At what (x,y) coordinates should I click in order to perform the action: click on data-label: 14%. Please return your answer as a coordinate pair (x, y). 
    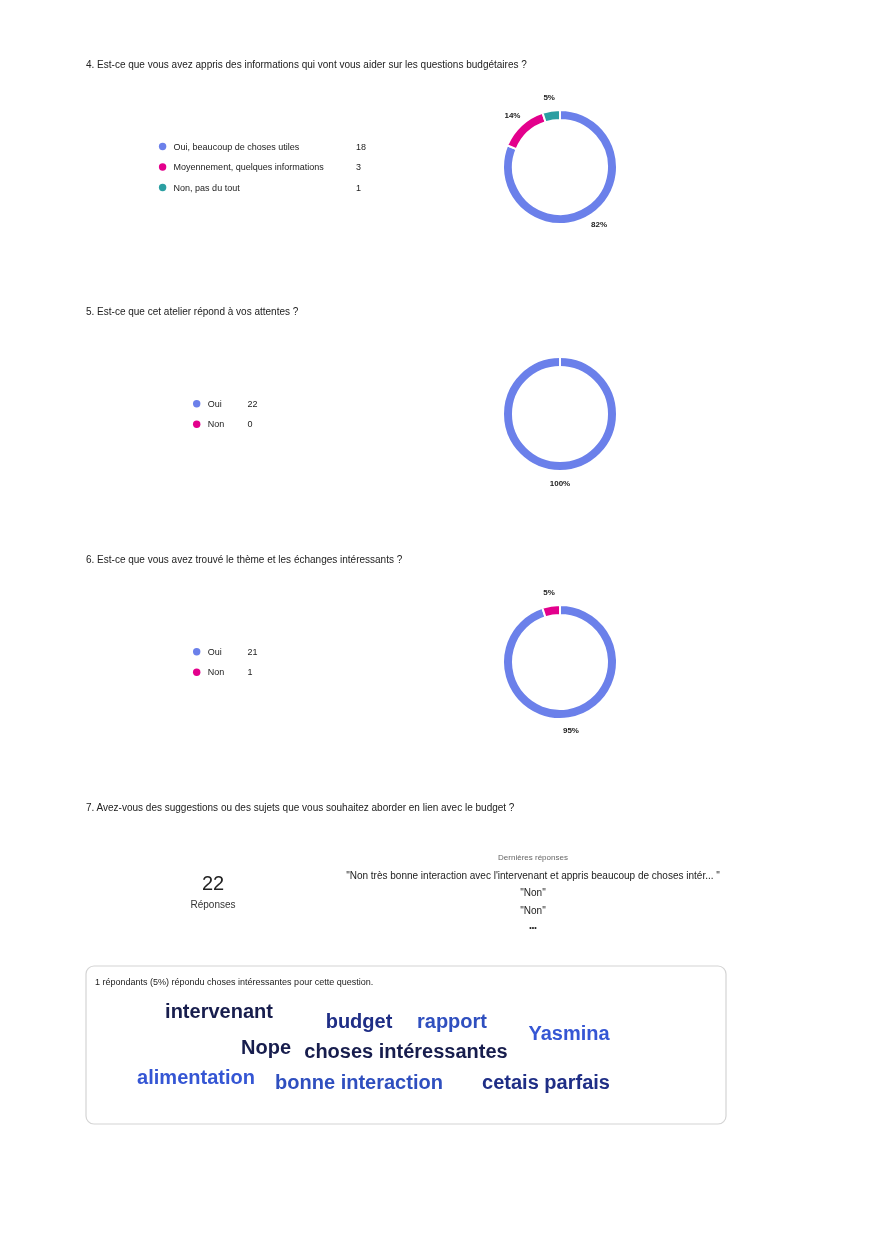
    Looking at the image, I should click on (512, 115).